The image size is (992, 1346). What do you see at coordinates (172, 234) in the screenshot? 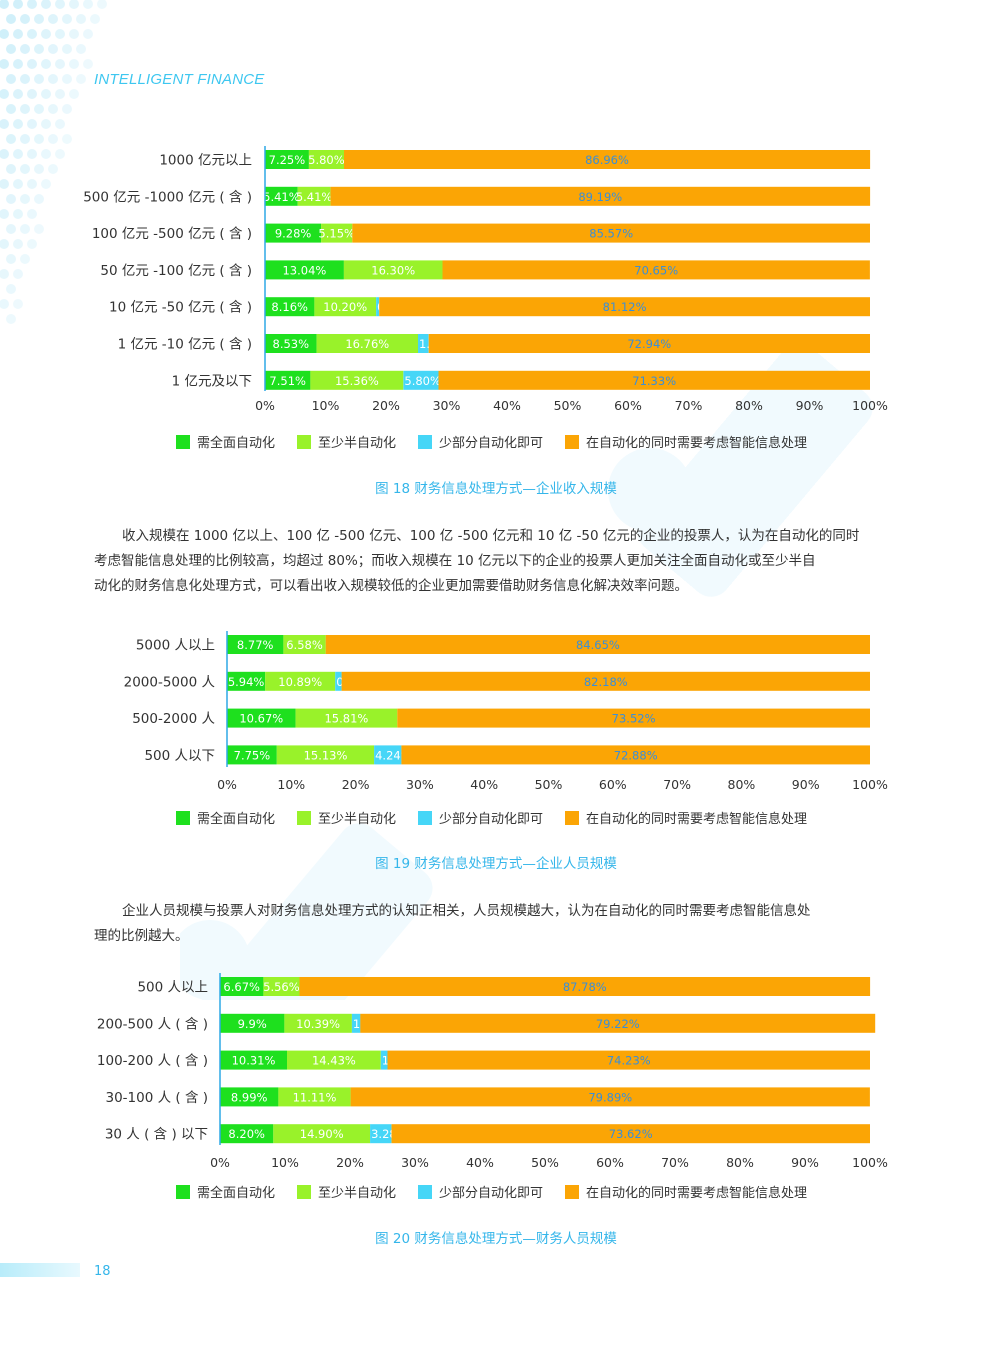
I see `category-label: 100 亿元 -500 亿元 ( 含 )` at bounding box center [172, 234].